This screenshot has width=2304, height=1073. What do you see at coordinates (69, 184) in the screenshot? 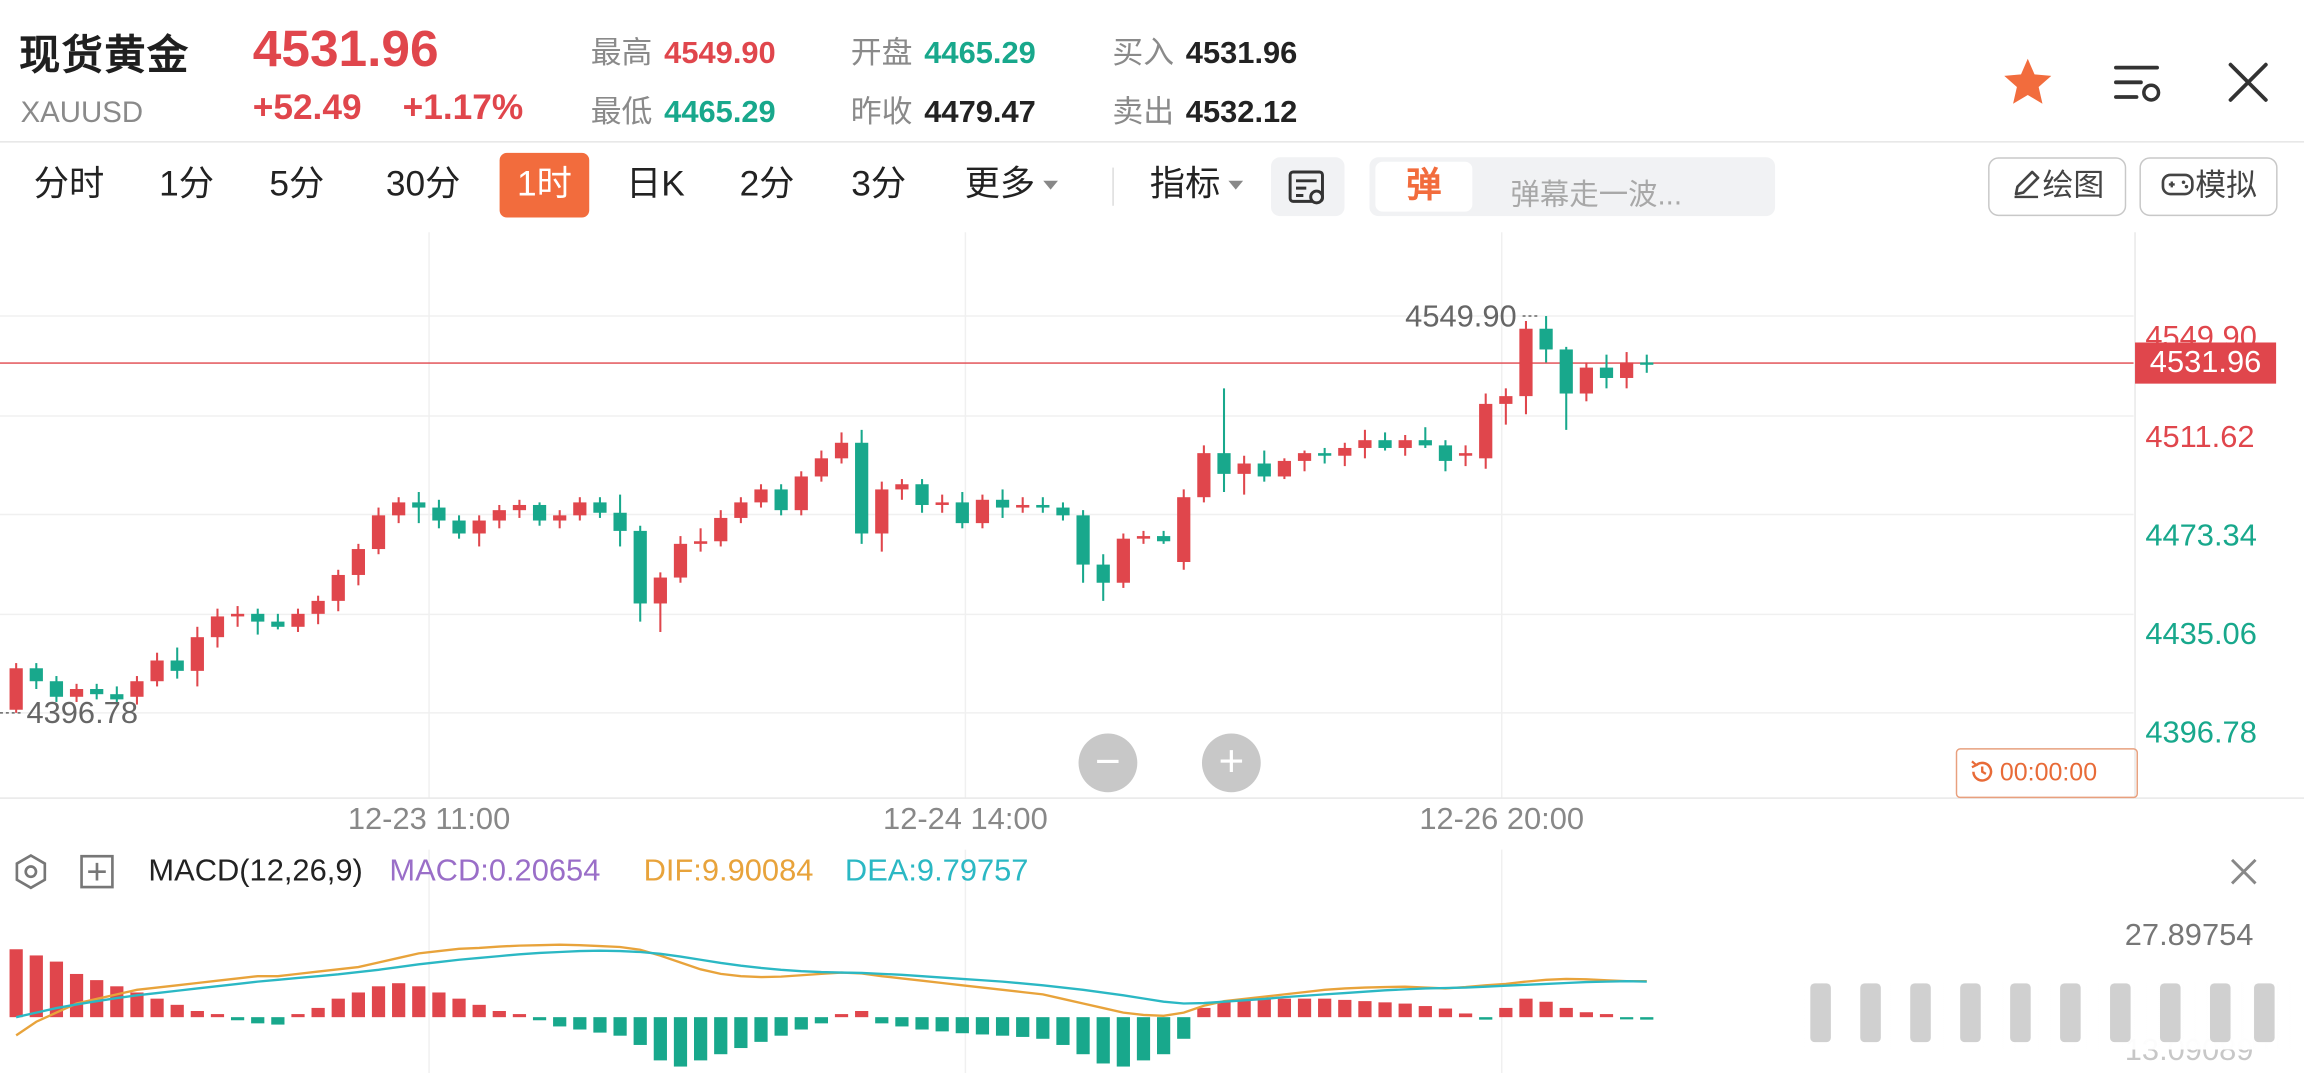
I see `tab-fenshi: 分时` at bounding box center [69, 184].